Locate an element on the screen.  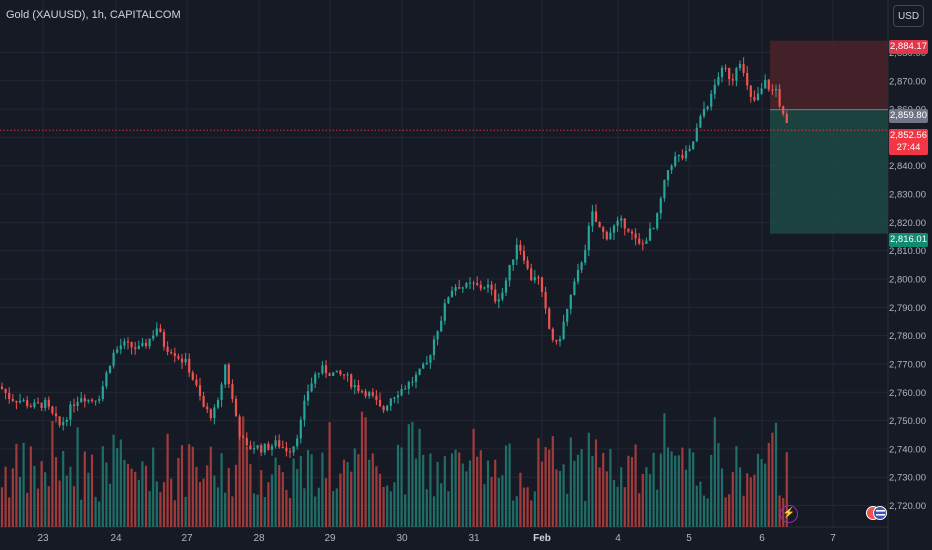
lightning-icon: ⚡ is located at coordinates (789, 514).